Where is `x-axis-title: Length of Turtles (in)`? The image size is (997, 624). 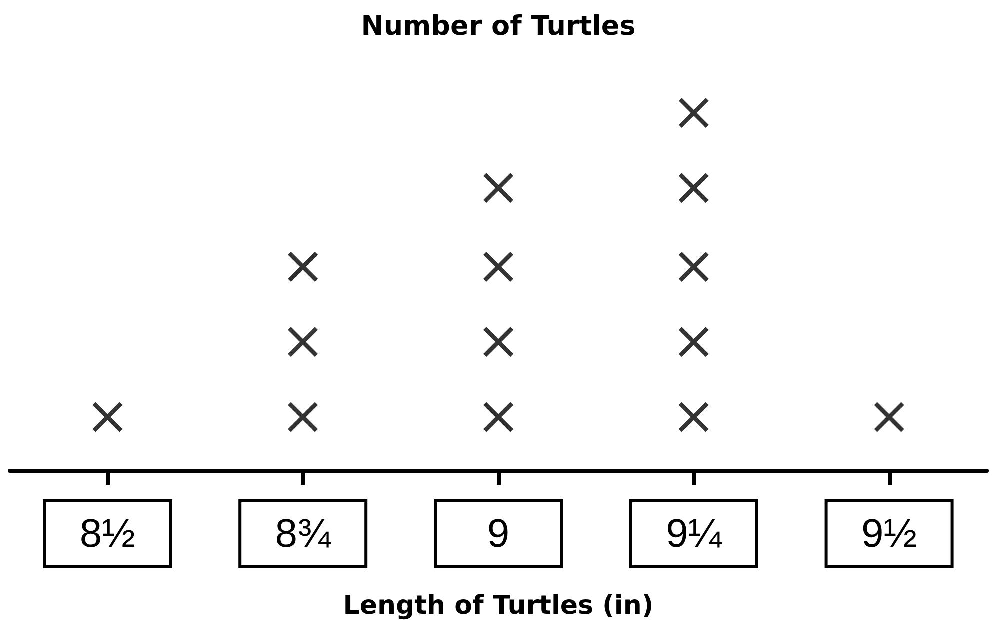 x-axis-title: Length of Turtles (in) is located at coordinates (498, 606).